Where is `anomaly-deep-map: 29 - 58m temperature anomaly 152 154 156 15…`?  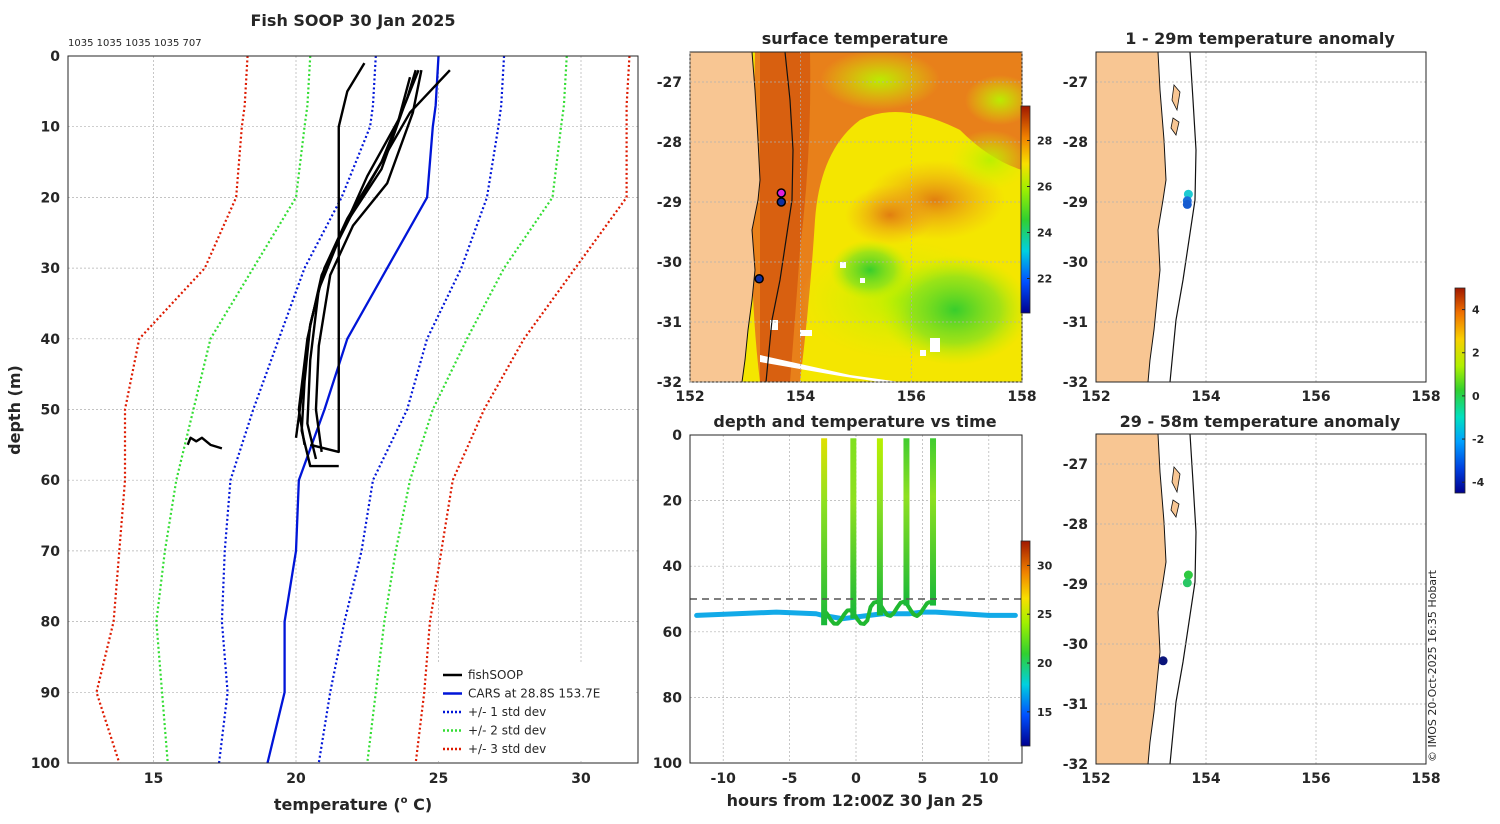
anomaly-deep-map: 29 - 58m temperature anomaly 152 154 156 15… is located at coordinates (1252, 599).